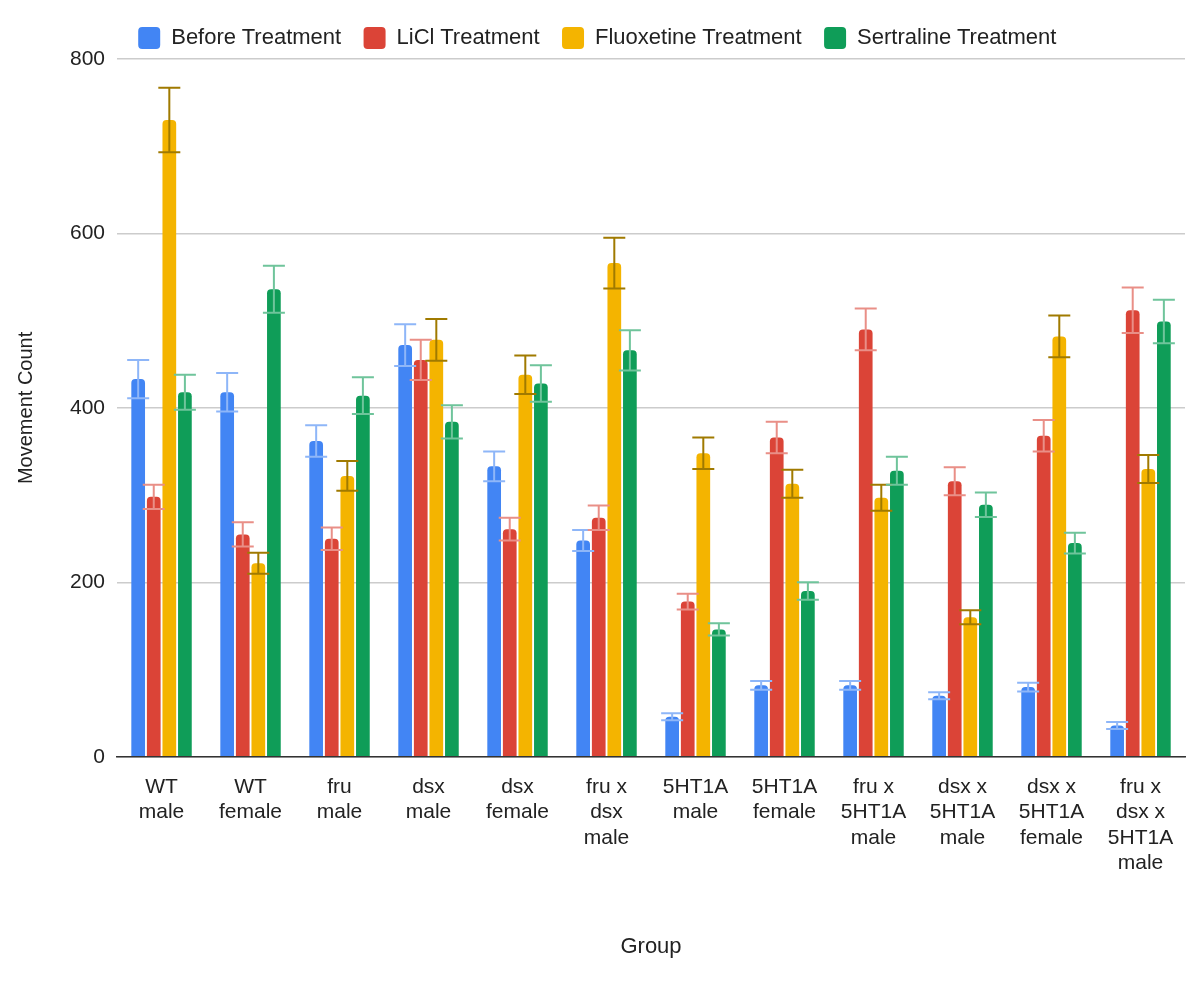 Image resolution: width=1195 pixels, height=984 pixels. Describe the element at coordinates (695, 798) in the screenshot. I see `x-tick-label: 5HT1A male` at that location.